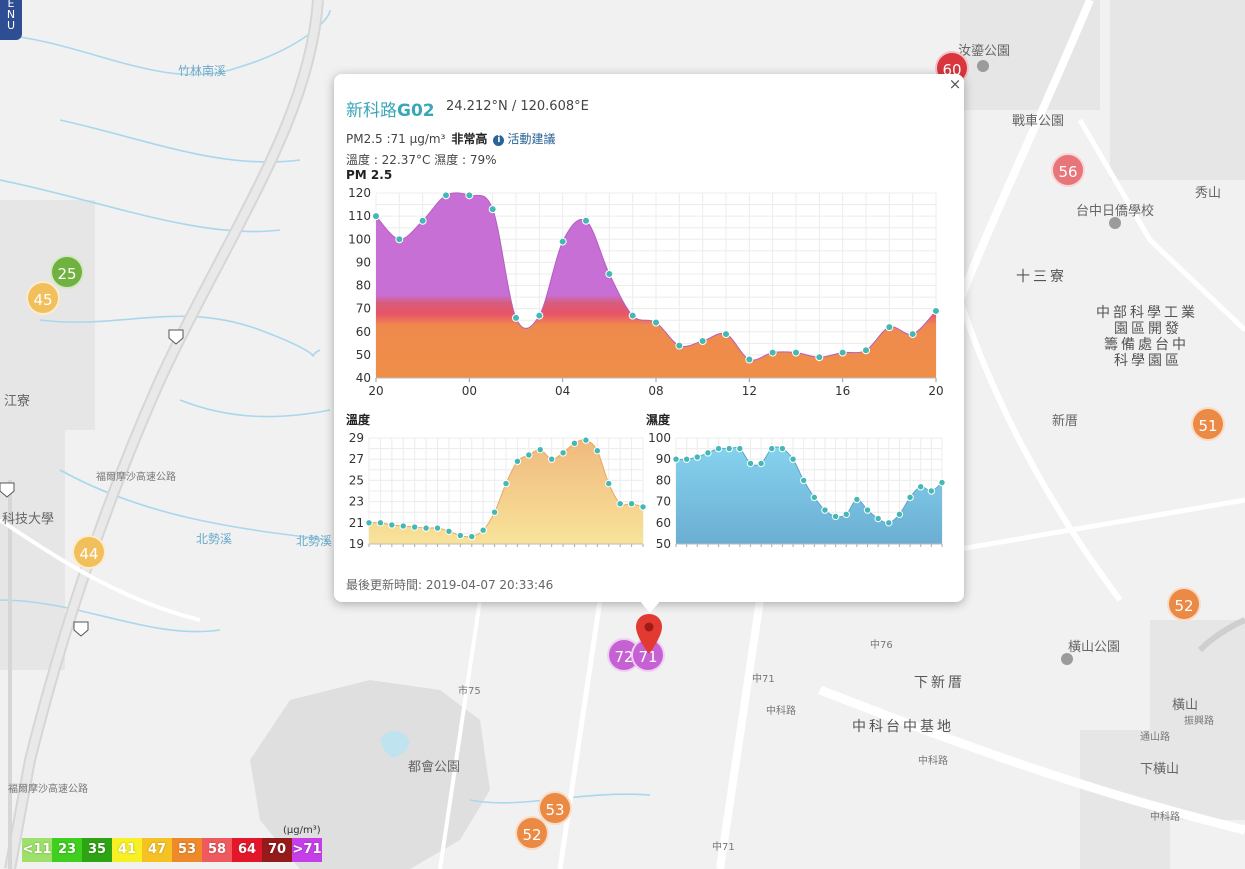 The width and height of the screenshot is (1245, 869). What do you see at coordinates (1148, 329) in the screenshot?
I see `map-label: 園區開發` at bounding box center [1148, 329].